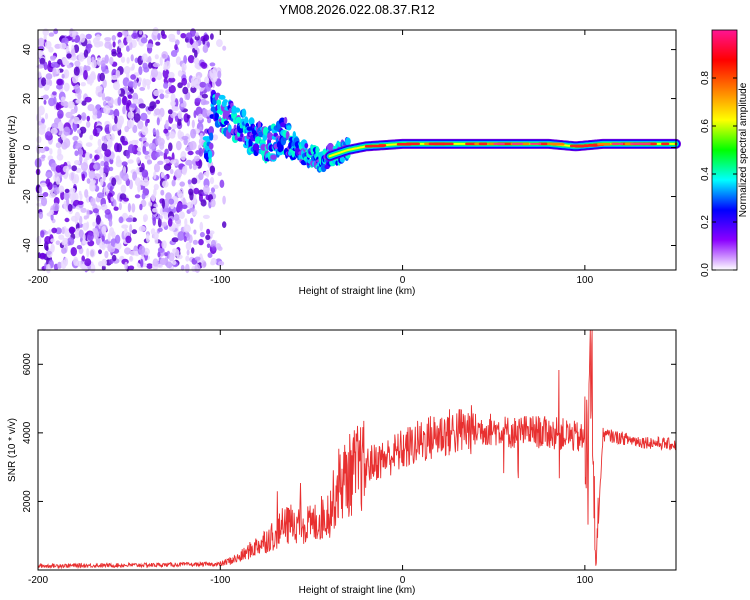  Describe the element at coordinates (27, 196) in the screenshot. I see `y-tick-label: -20` at that location.